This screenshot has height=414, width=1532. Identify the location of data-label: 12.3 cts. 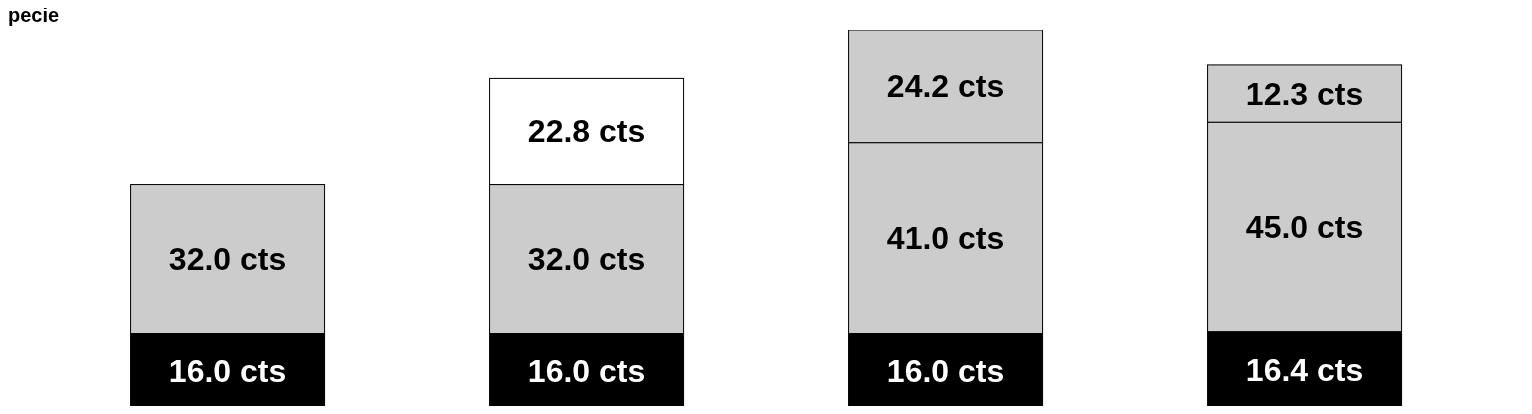
(1304, 93).